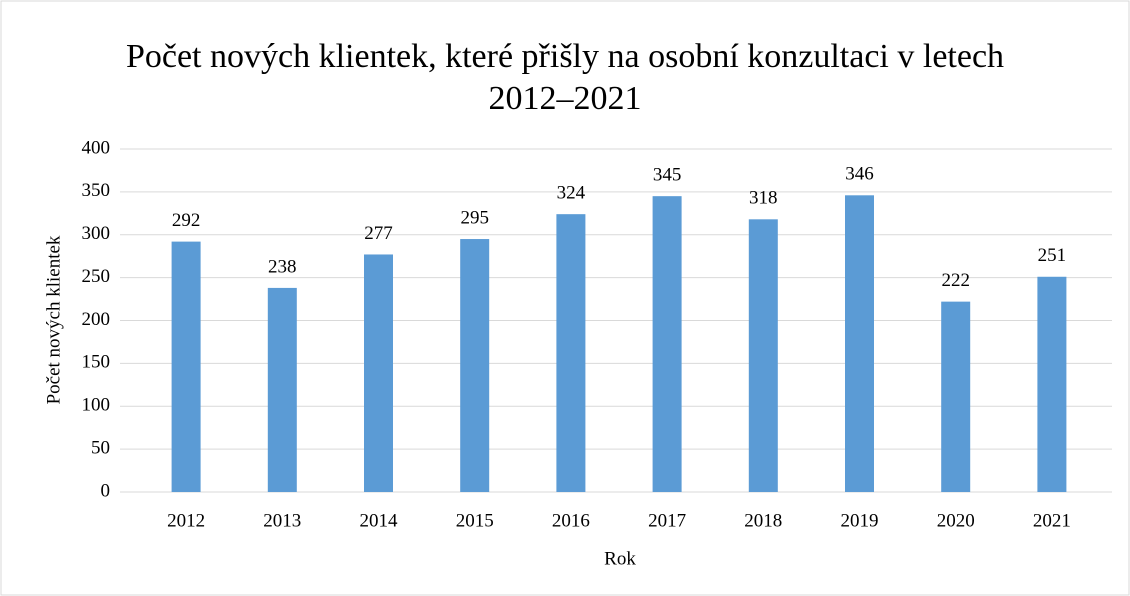 The width and height of the screenshot is (1130, 596). I want to click on data-label: 345, so click(667, 175).